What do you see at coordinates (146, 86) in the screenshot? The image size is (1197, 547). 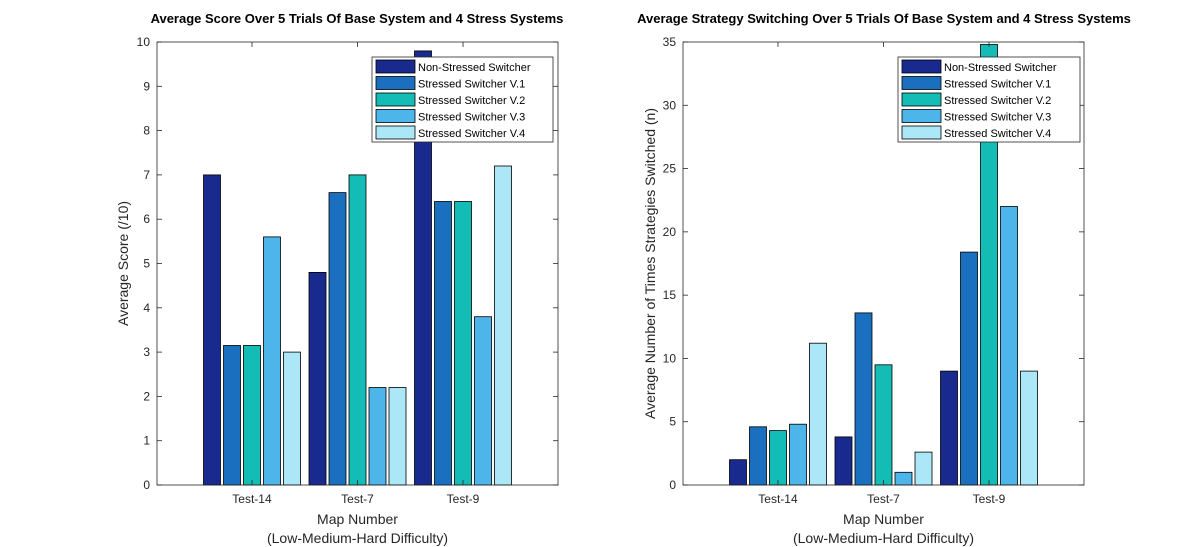 I see `y-tick-label: 9` at bounding box center [146, 86].